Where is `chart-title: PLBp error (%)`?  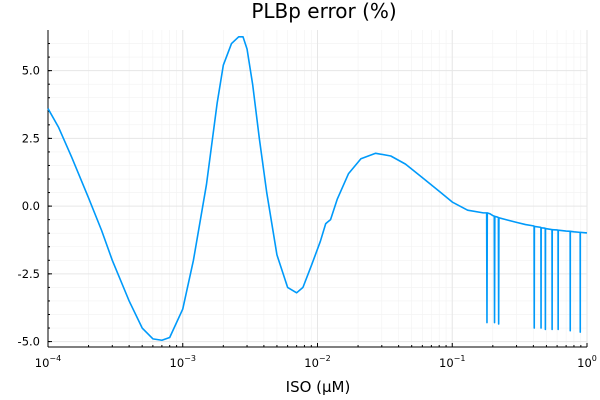
chart-title: PLBp error (%) is located at coordinates (323, 11).